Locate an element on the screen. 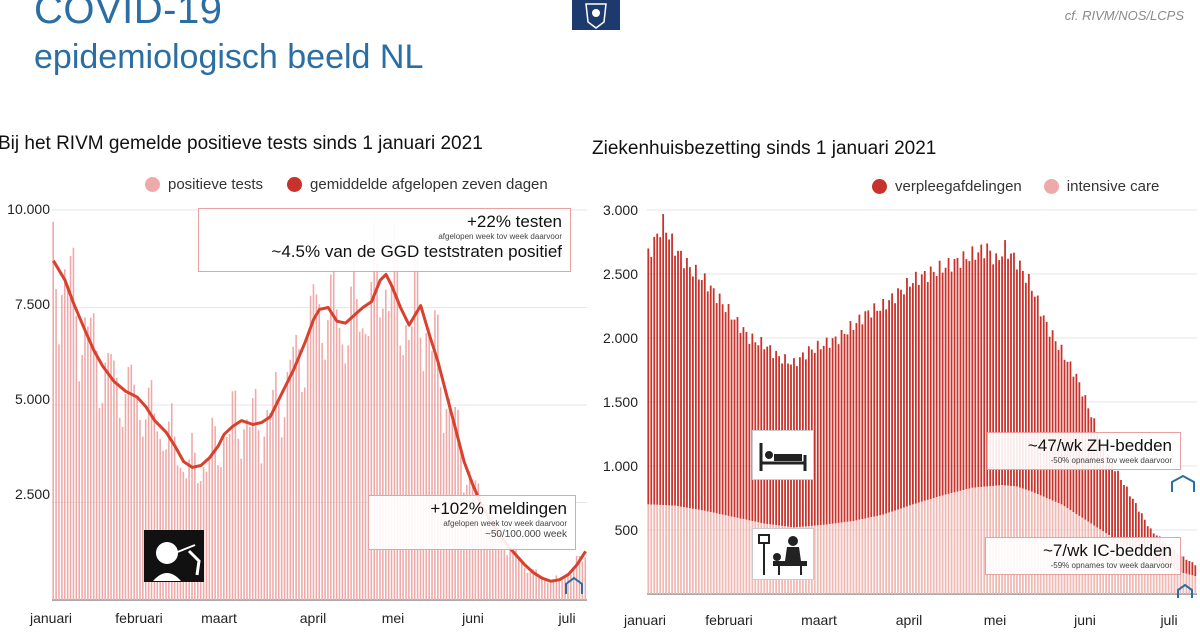 The width and height of the screenshot is (1200, 644). left-bracket-icon is located at coordinates (574, 585).